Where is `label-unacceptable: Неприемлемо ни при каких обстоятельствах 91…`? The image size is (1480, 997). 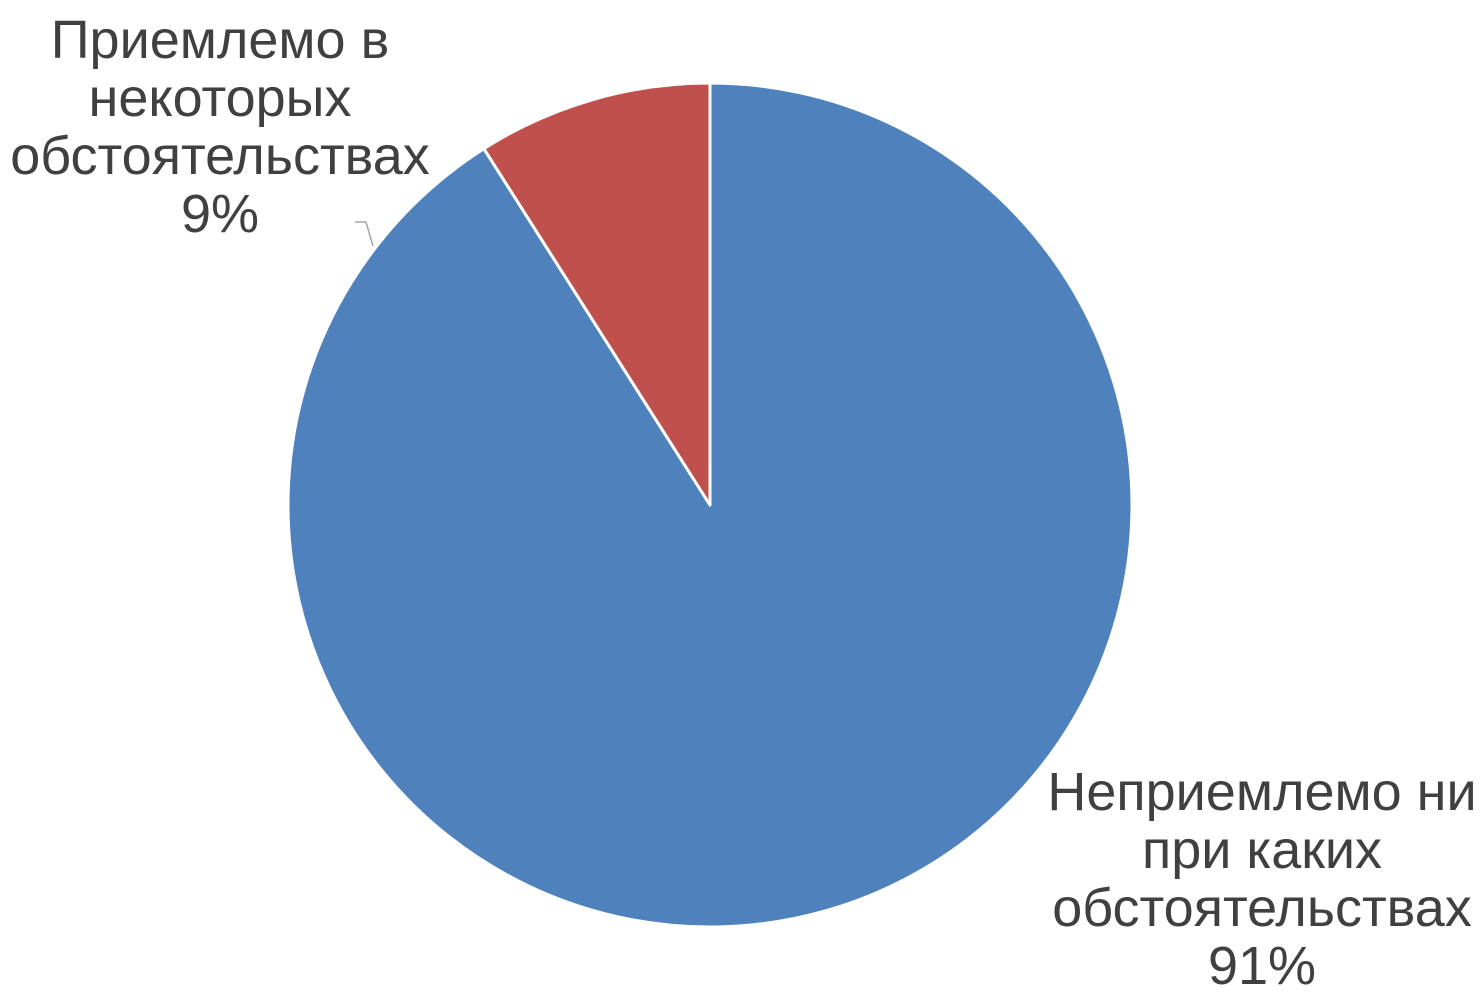 label-unacceptable: Неприемлемо ни при каких обстоятельствах 91… is located at coordinates (1261, 877).